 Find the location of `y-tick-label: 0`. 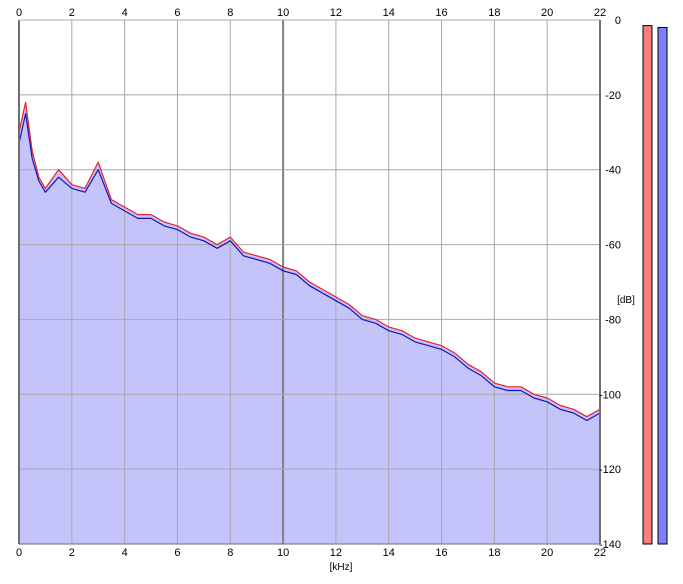

y-tick-label: 0 is located at coordinates (618, 21).